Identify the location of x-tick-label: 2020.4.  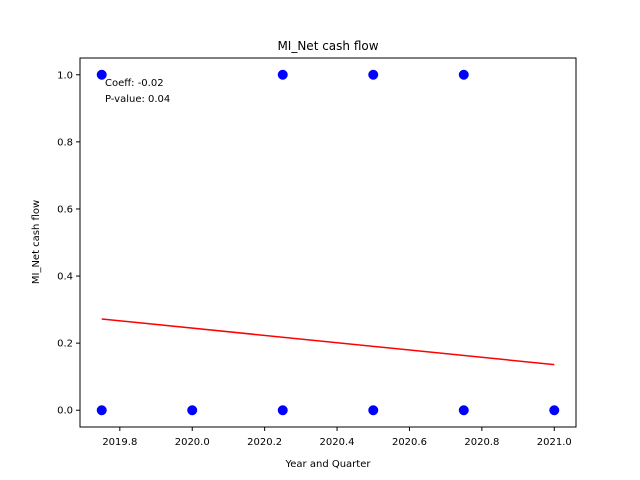
(337, 442).